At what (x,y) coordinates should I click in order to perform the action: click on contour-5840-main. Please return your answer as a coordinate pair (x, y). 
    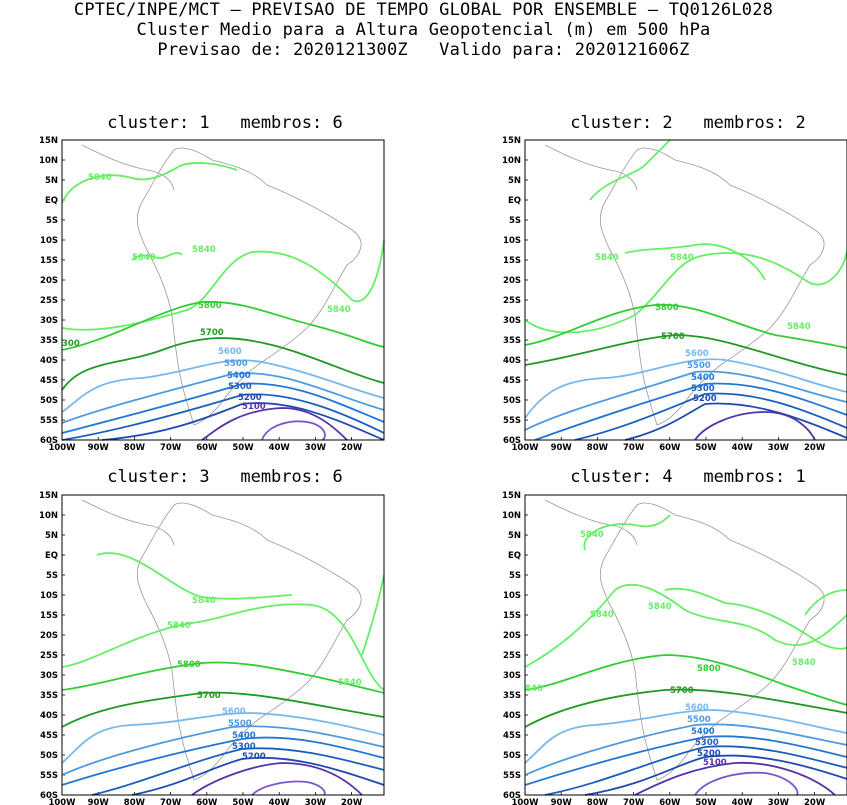
    Looking at the image, I should click on (223, 285).